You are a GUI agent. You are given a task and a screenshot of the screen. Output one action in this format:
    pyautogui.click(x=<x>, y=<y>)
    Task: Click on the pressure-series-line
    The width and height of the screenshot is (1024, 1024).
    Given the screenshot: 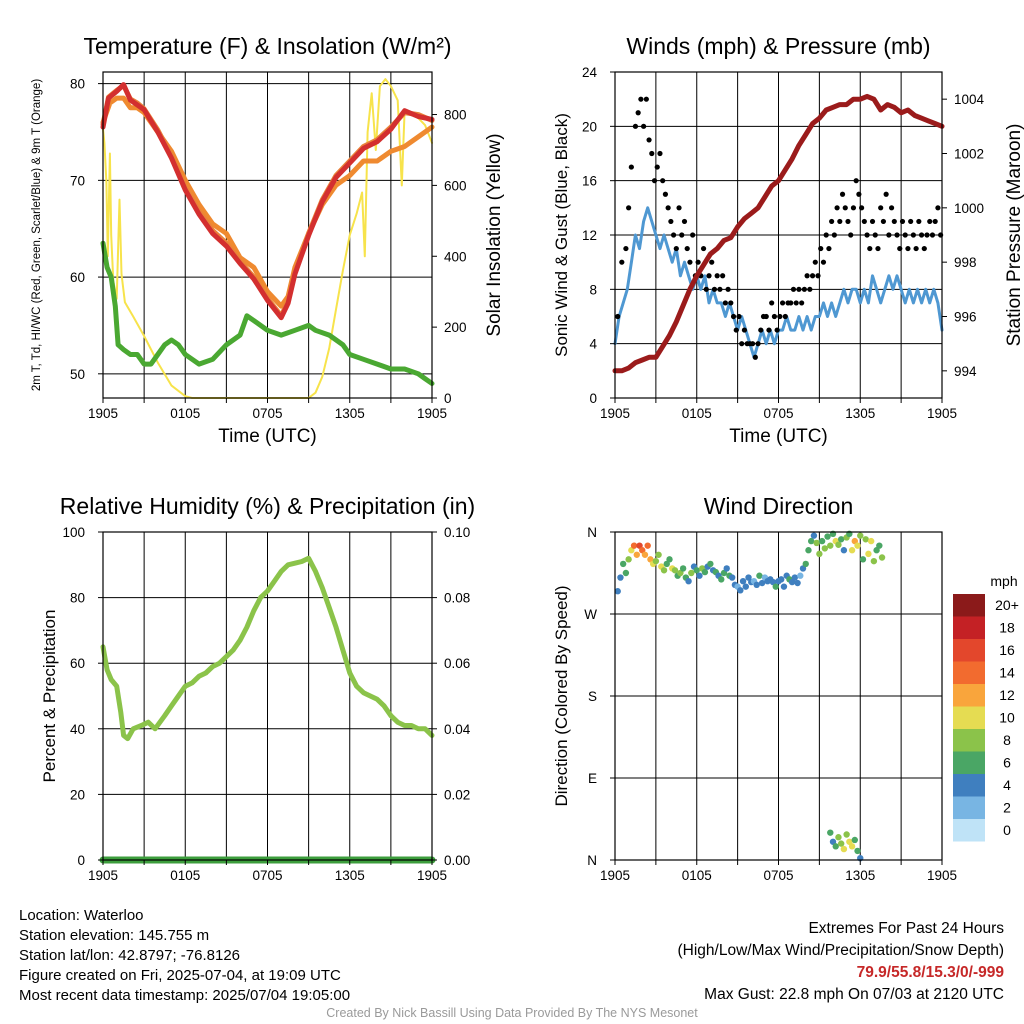 What is the action you would take?
    pyautogui.click(x=778, y=233)
    